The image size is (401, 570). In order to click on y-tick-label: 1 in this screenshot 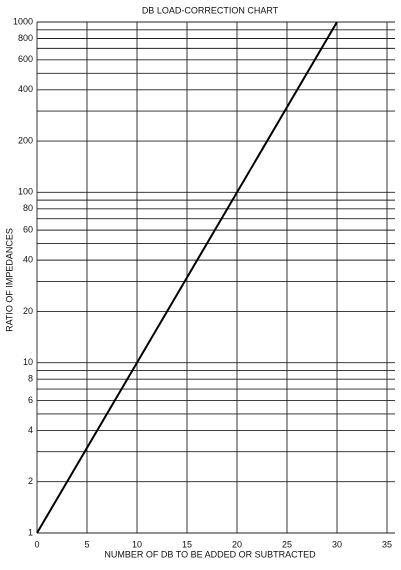, I will do `click(30, 532)`.